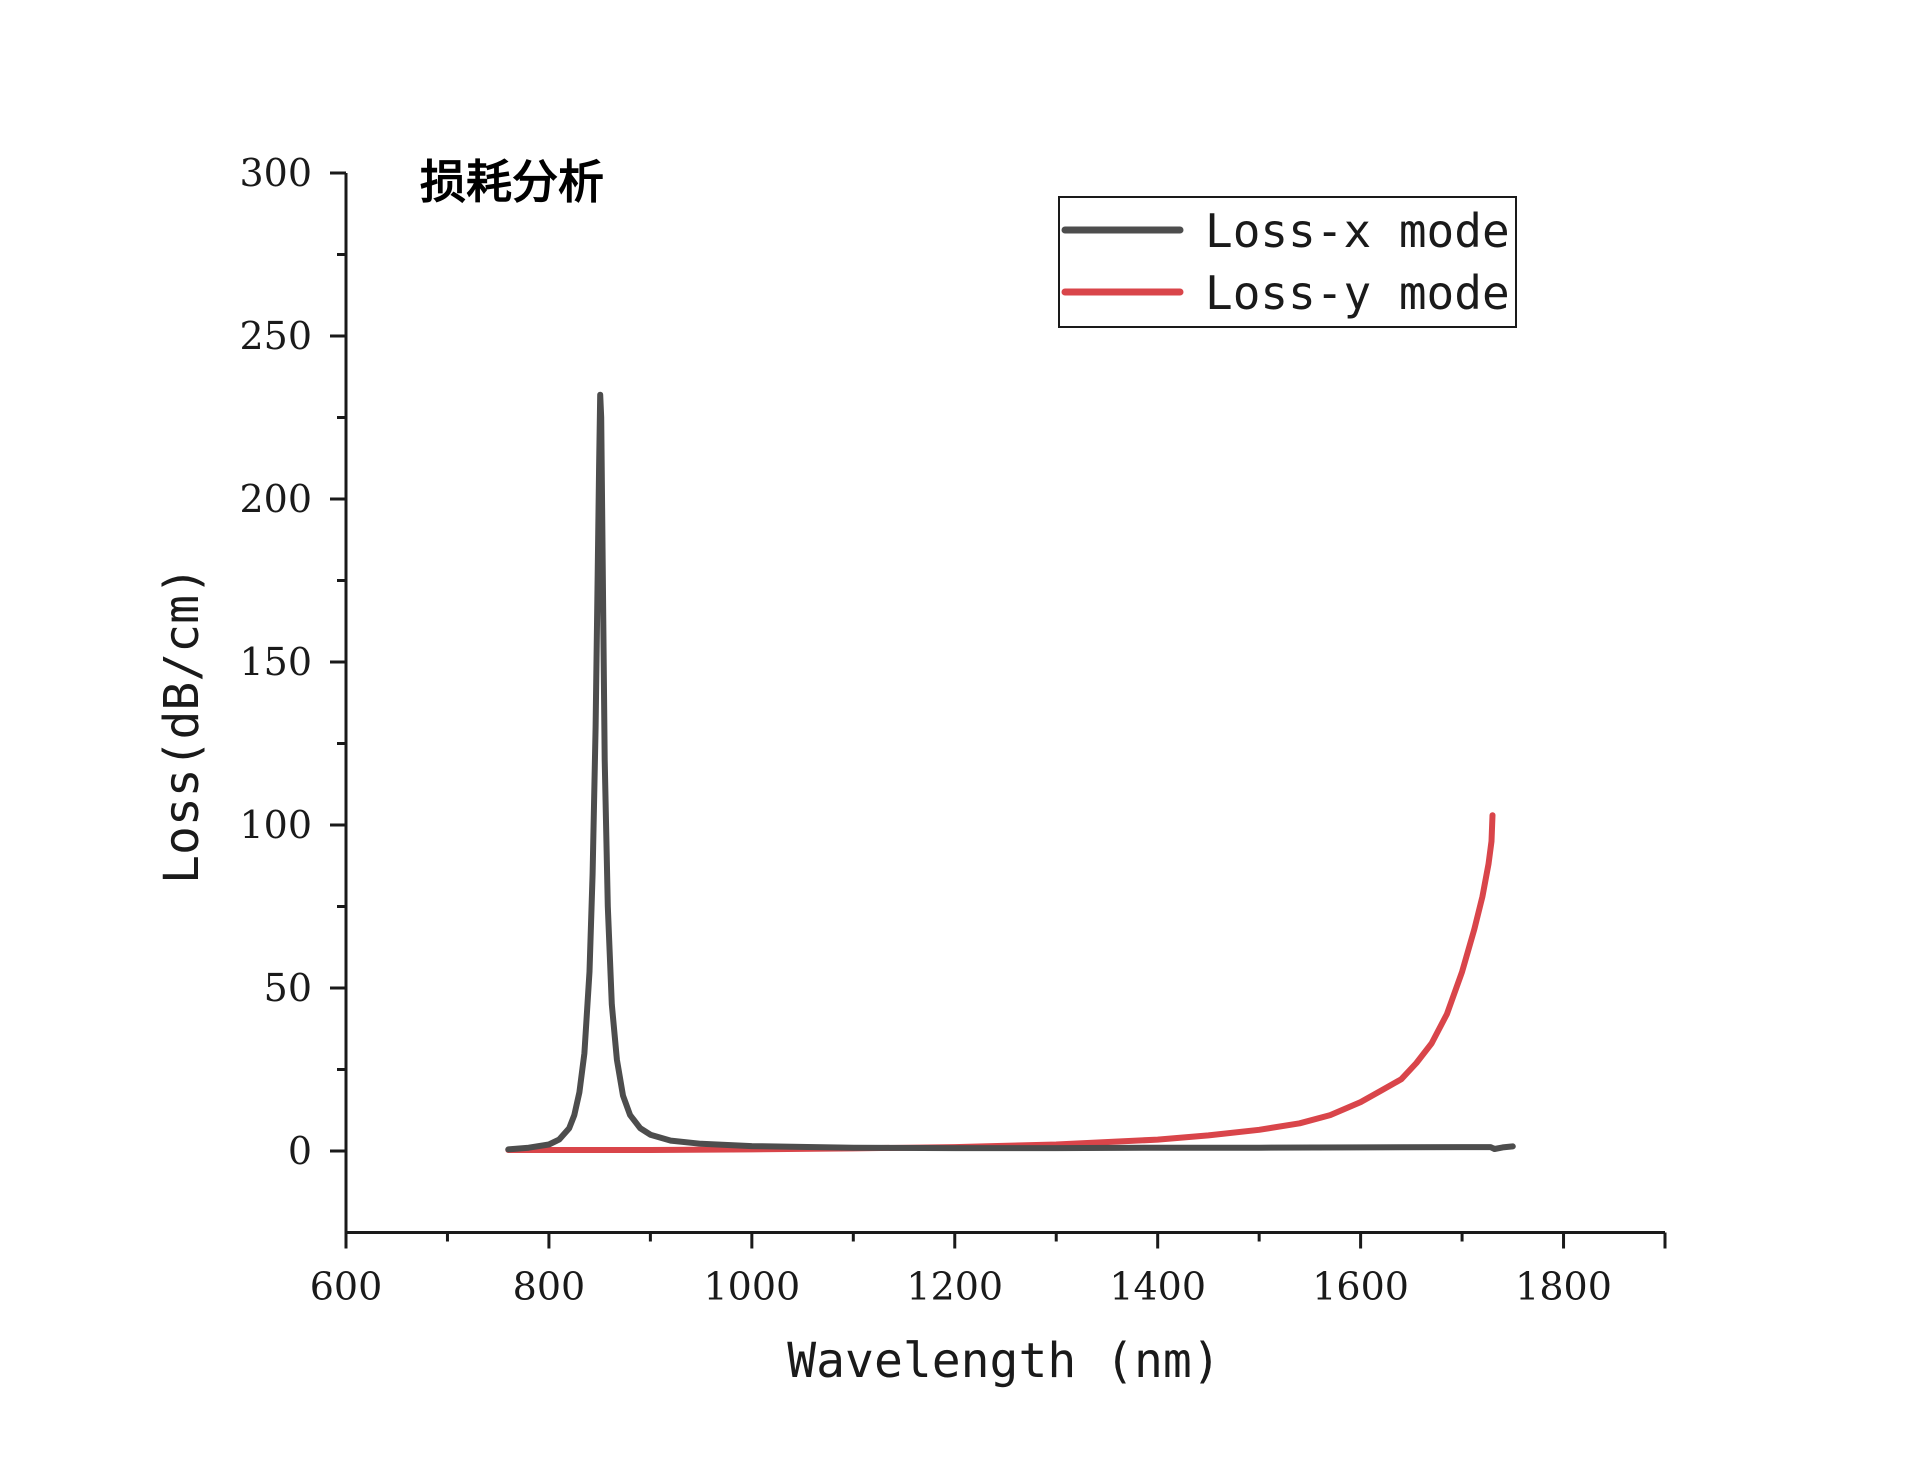 This screenshot has width=1920, height=1470. What do you see at coordinates (275, 825) in the screenshot?
I see `y-tick-label: 100` at bounding box center [275, 825].